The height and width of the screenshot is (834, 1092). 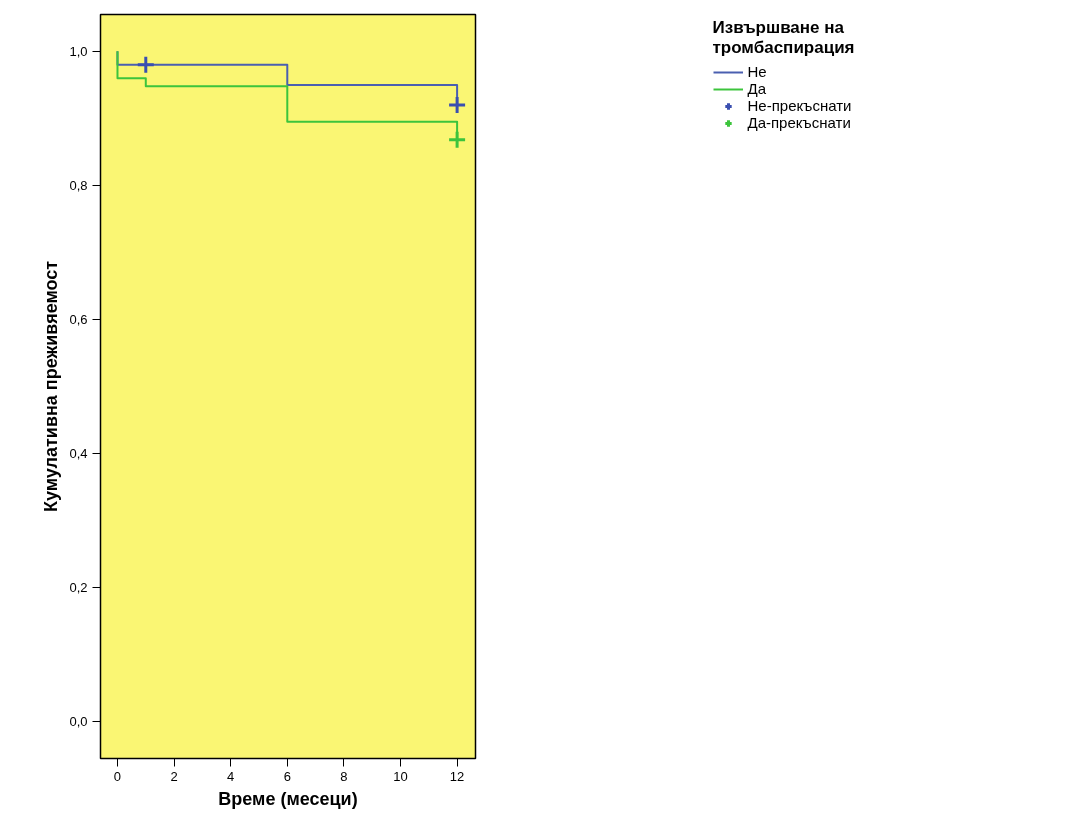 What do you see at coordinates (231, 776) in the screenshot?
I see `x-tick-label: 4` at bounding box center [231, 776].